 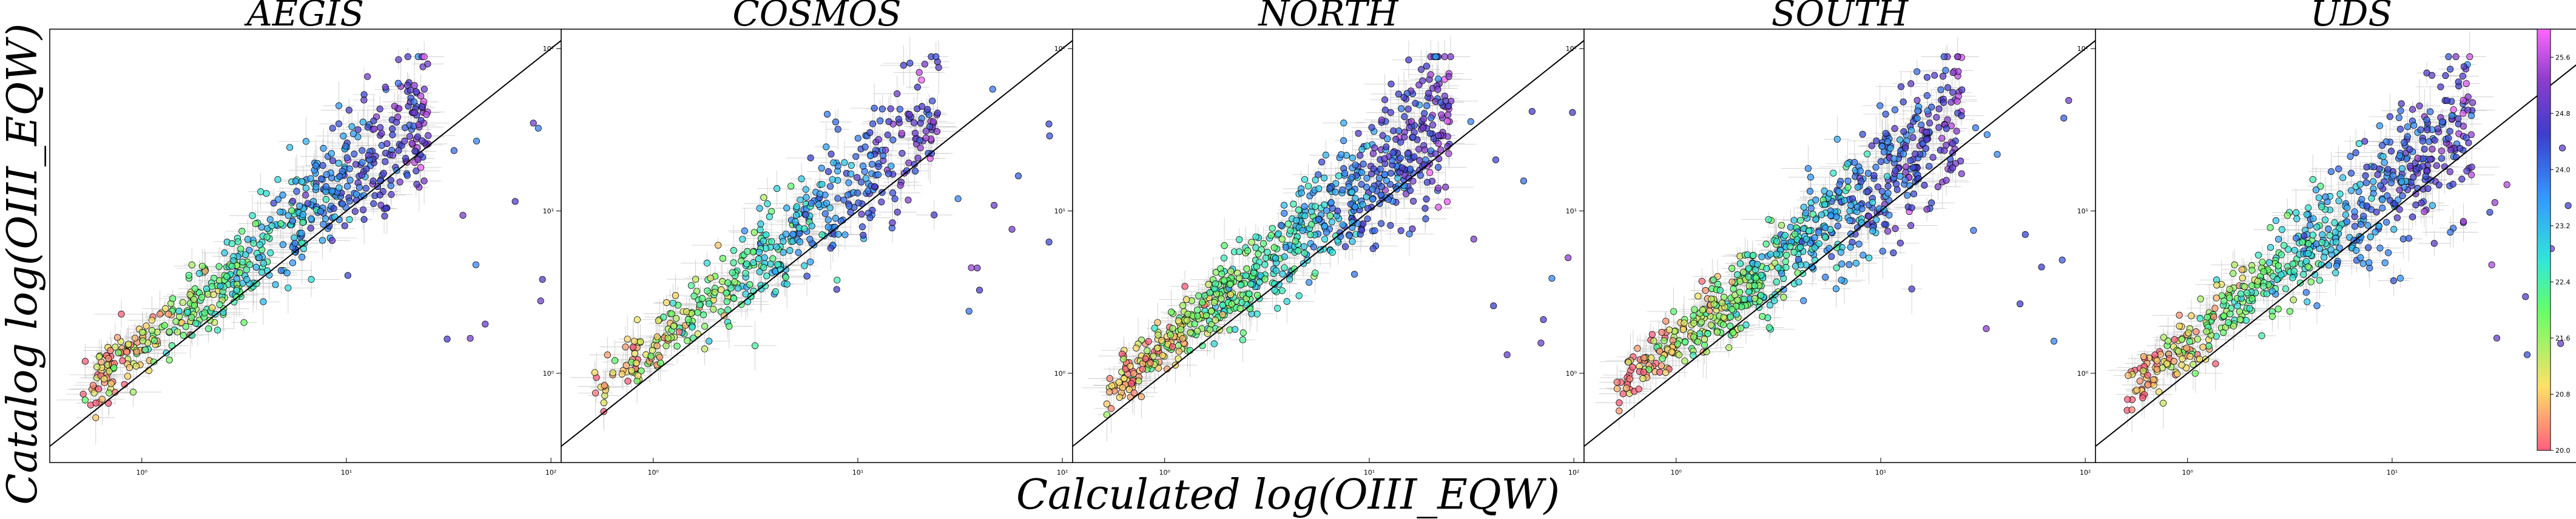 What do you see at coordinates (1574, 473) in the screenshot?
I see `x-tick-label: 10²` at bounding box center [1574, 473].